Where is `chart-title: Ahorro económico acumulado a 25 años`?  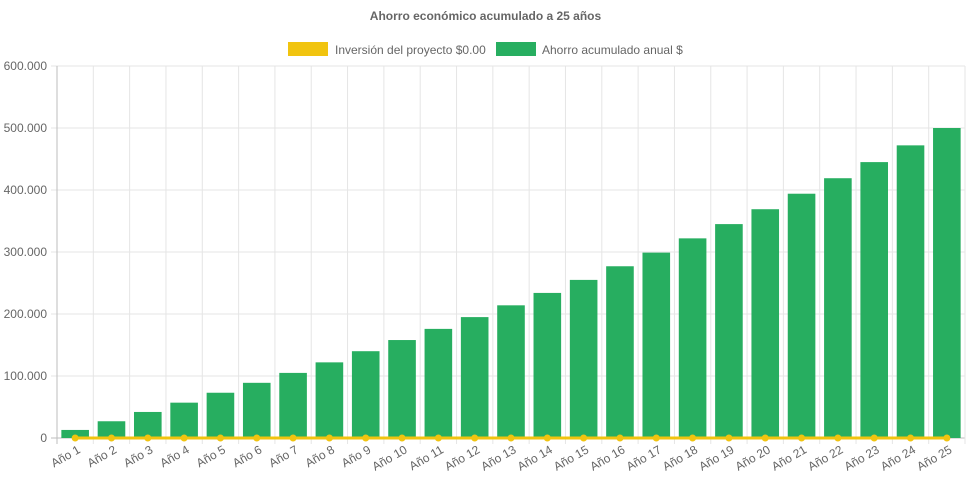
chart-title: Ahorro económico acumulado a 25 años is located at coordinates (485, 16).